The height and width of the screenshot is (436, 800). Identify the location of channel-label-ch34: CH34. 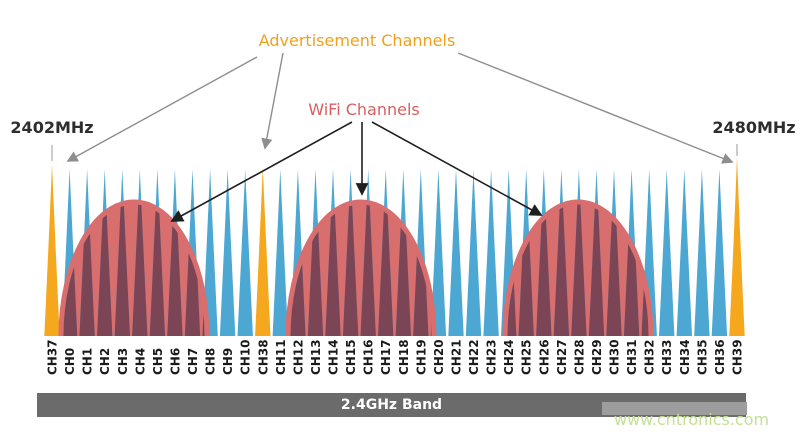
(685, 357).